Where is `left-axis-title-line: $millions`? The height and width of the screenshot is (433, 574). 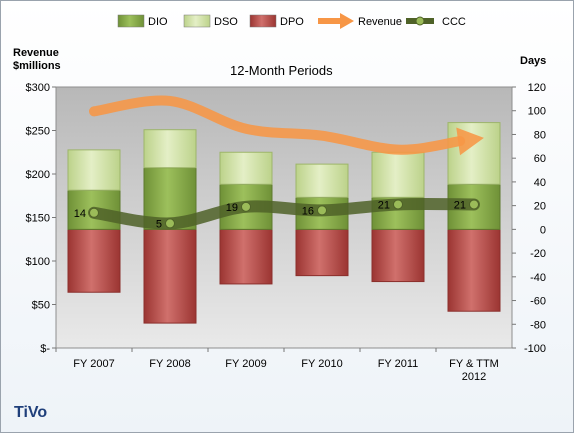
left-axis-title-line: $millions is located at coordinates (37, 66).